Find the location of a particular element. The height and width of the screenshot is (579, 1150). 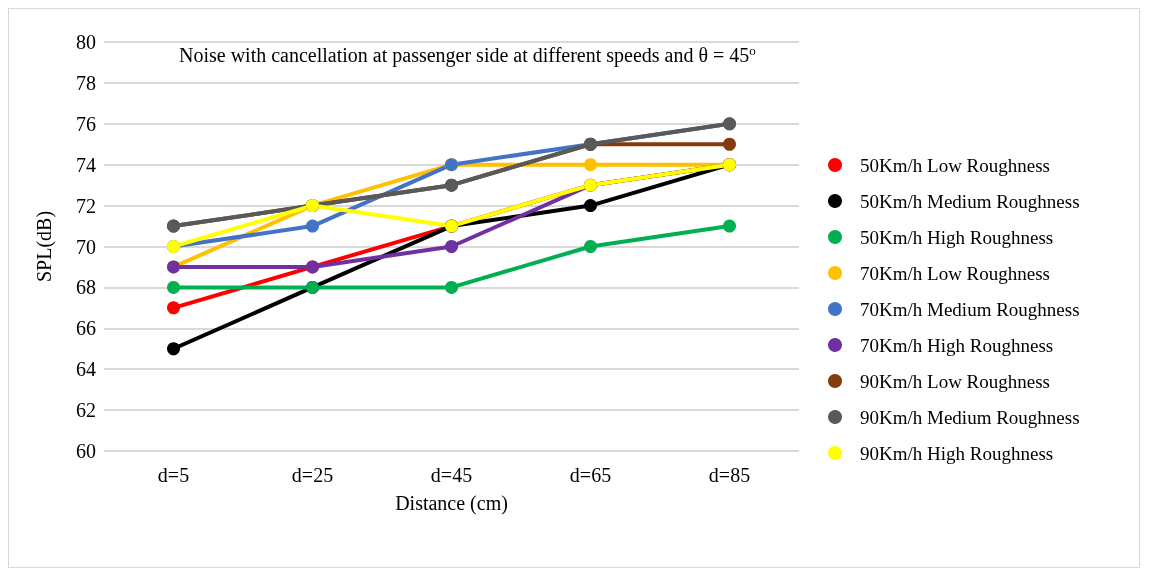

legend-label: 50Km/h Medium Roughness is located at coordinates (970, 201).